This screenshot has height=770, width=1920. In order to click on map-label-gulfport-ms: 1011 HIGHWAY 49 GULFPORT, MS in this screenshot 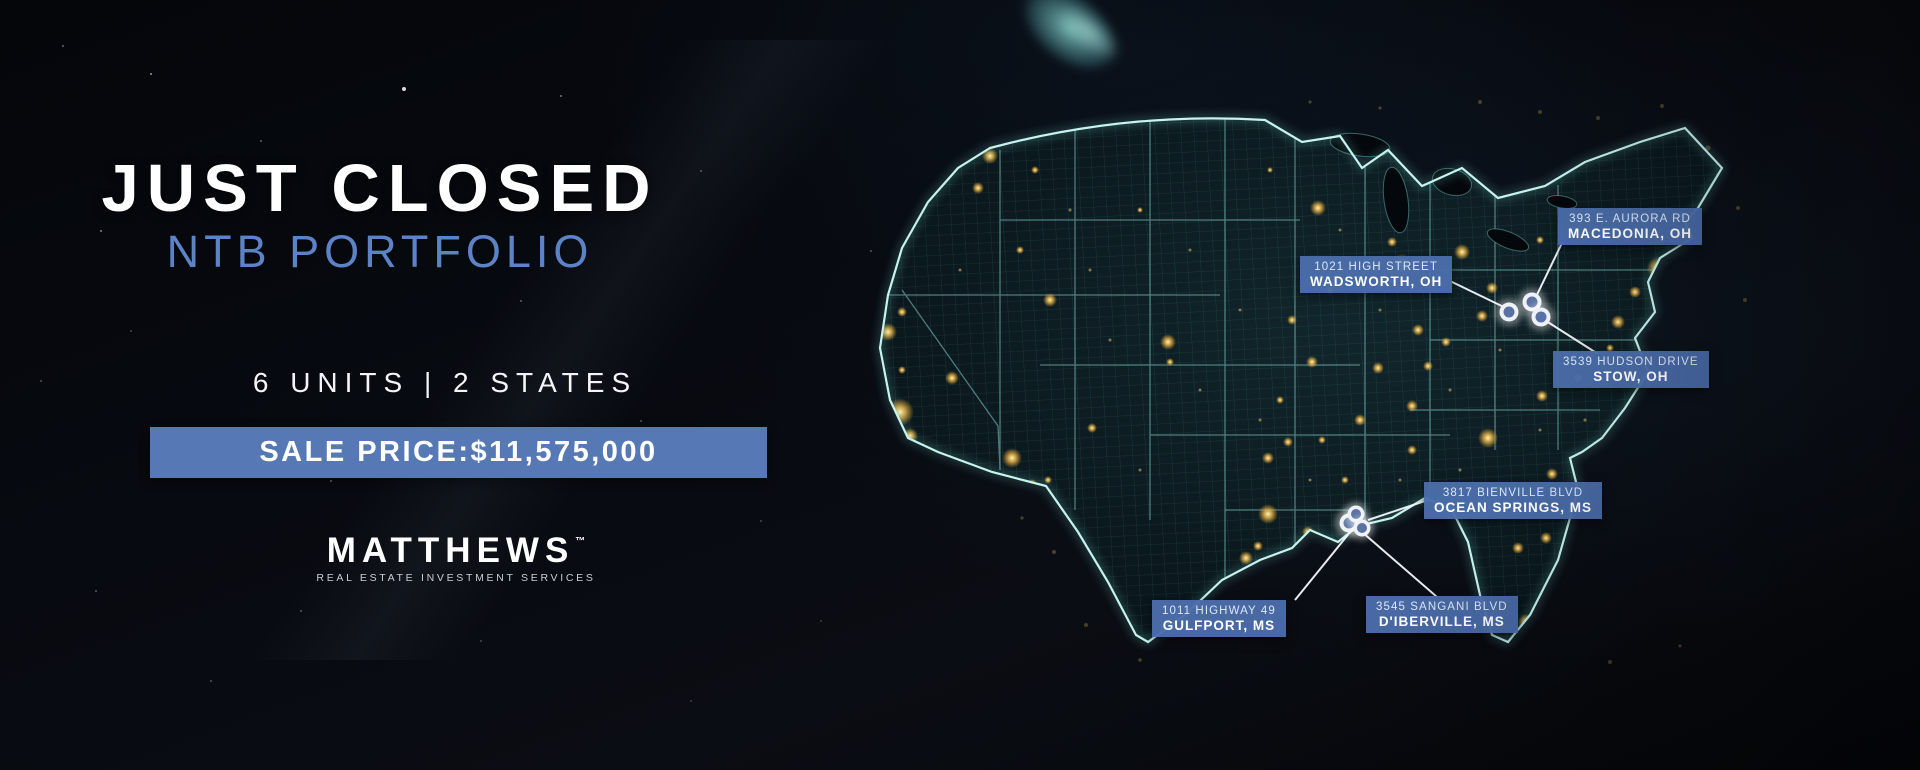, I will do `click(1219, 618)`.